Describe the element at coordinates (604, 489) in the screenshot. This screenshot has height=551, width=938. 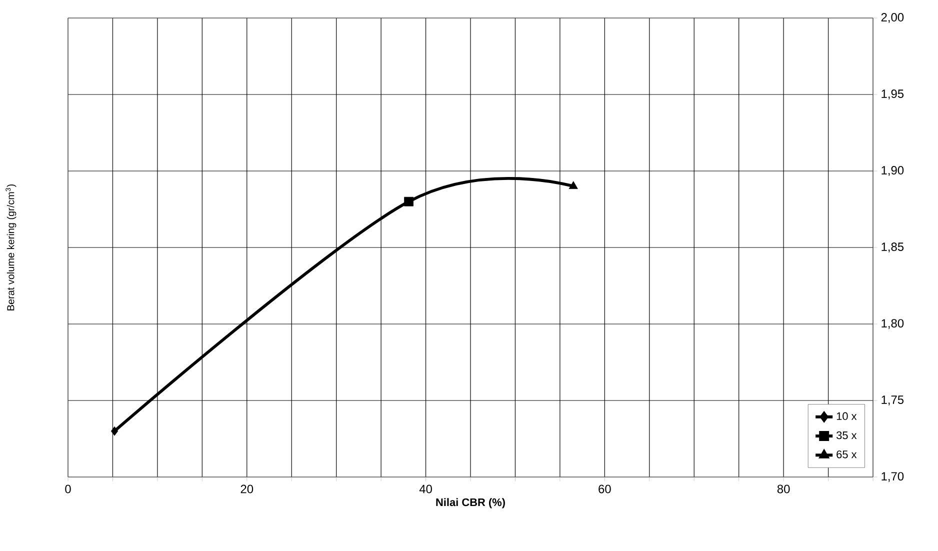
I see `x-tick-label: 60` at that location.